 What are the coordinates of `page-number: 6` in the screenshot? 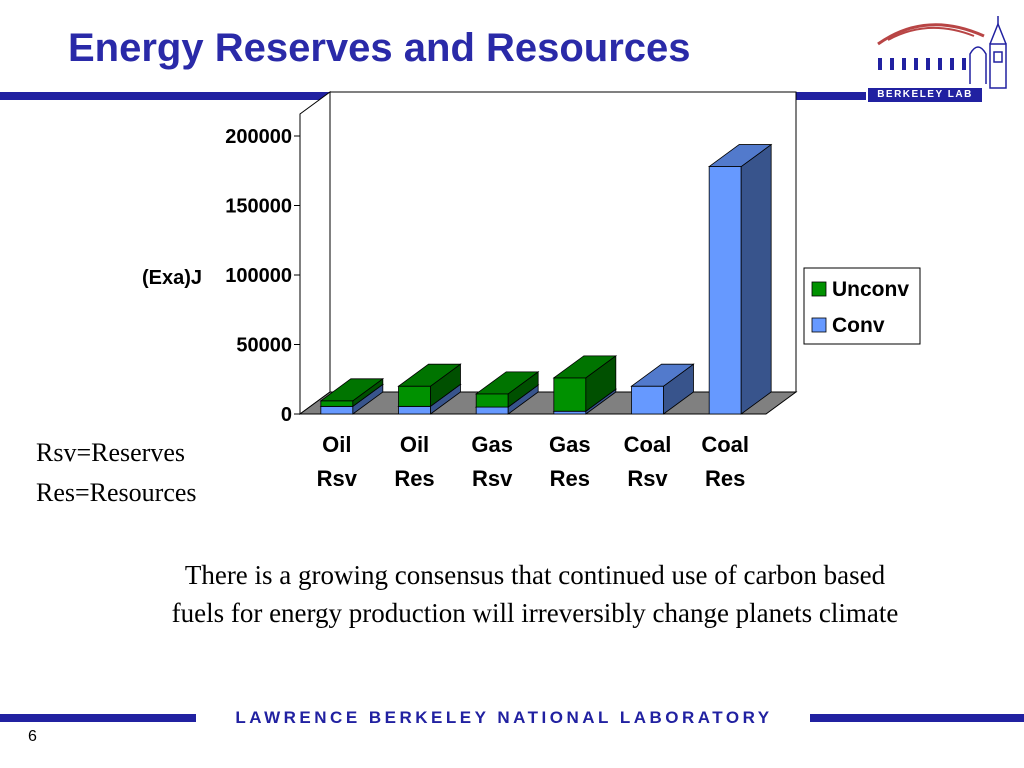 It's located at (32, 736).